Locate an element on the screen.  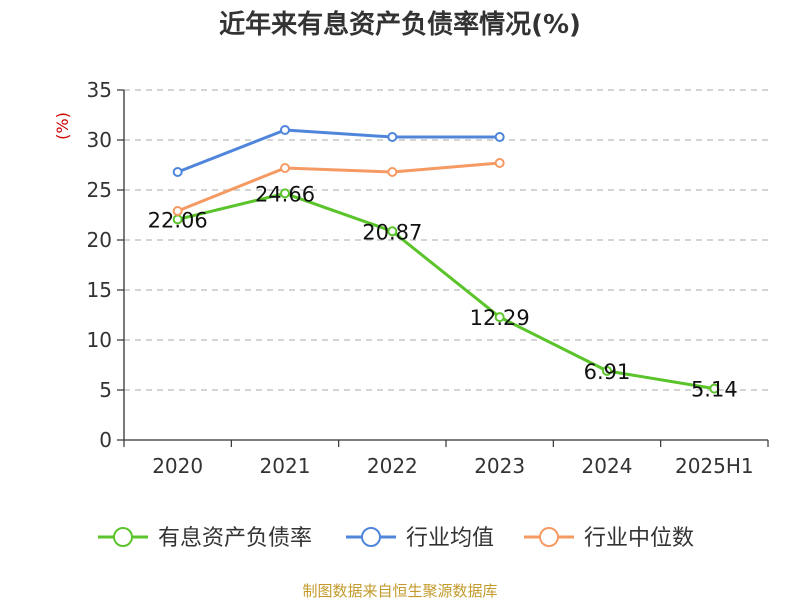
chart-title: 近年来有息资产负债率情况(%) is located at coordinates (400, 24).